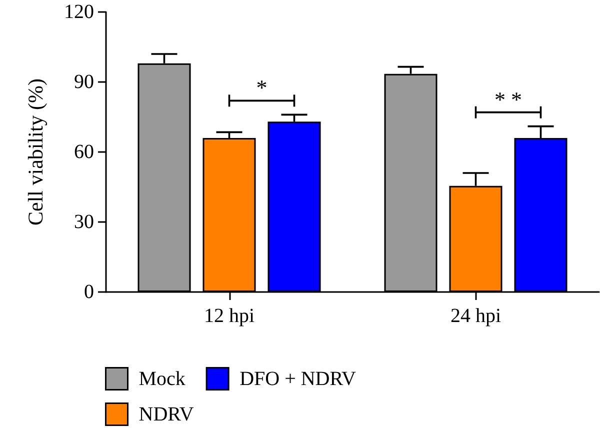 The width and height of the screenshot is (600, 428). I want to click on y-axis-title: Cell viability (%), so click(36, 152).